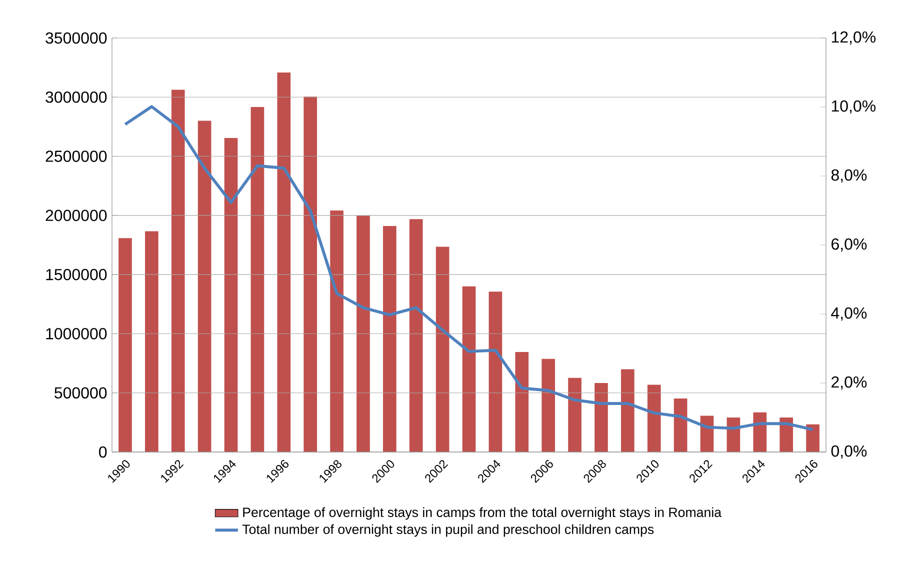 The width and height of the screenshot is (903, 564). Describe the element at coordinates (76, 97) in the screenshot. I see `y-tick-label: 3000000` at that location.